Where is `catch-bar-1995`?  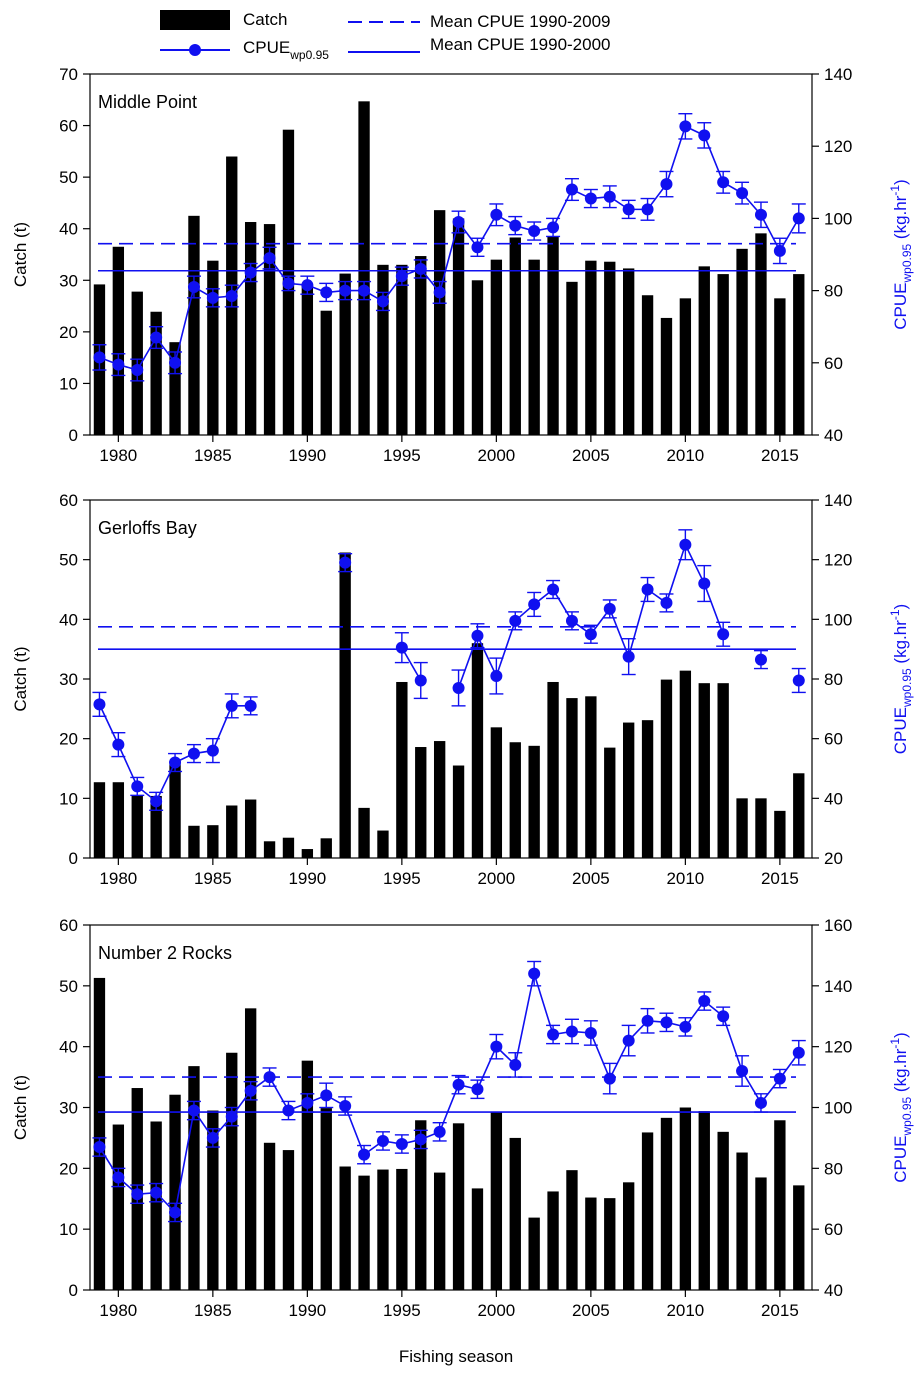 catch-bar-1995 is located at coordinates (402, 349).